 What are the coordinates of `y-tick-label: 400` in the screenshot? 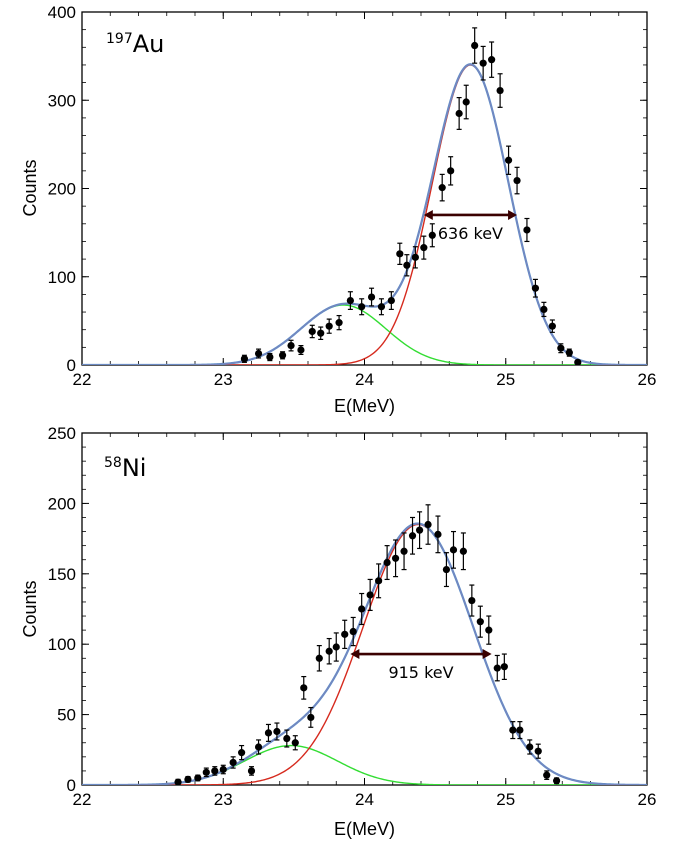 It's located at (62, 12).